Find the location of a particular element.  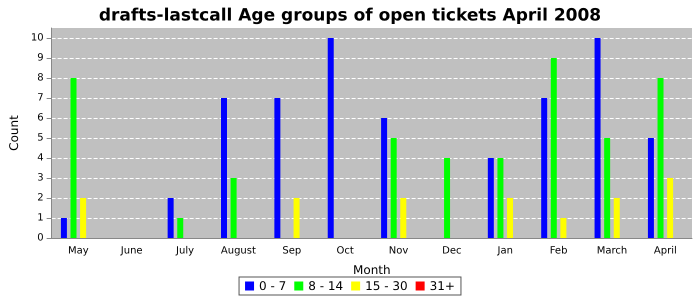

y-tick-label: 9 is located at coordinates (40, 58).